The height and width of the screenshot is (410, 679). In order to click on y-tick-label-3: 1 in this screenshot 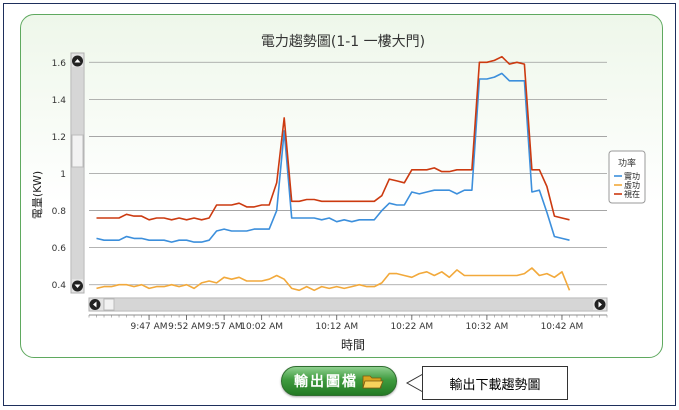, I will do `click(63, 175)`.